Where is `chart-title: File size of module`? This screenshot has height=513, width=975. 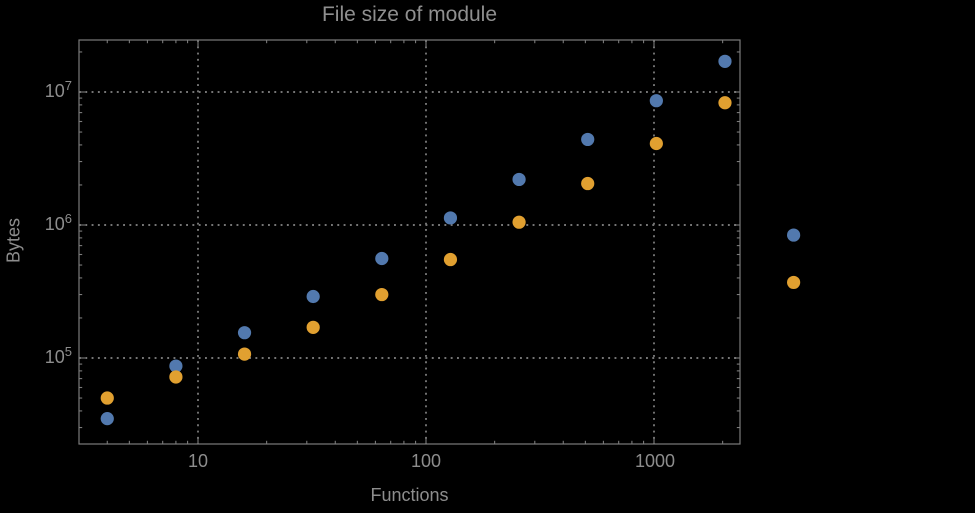
chart-title: File size of module is located at coordinates (409, 14).